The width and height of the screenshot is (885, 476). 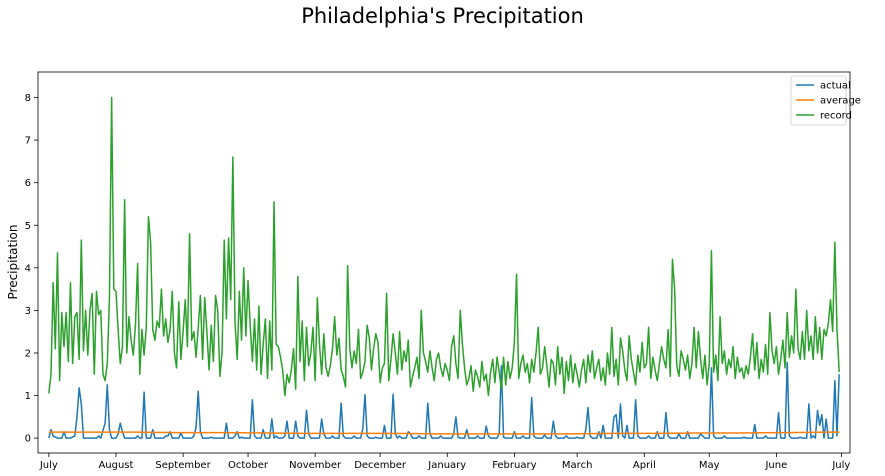 What do you see at coordinates (840, 101) in the screenshot?
I see `legend-label-average: average` at bounding box center [840, 101].